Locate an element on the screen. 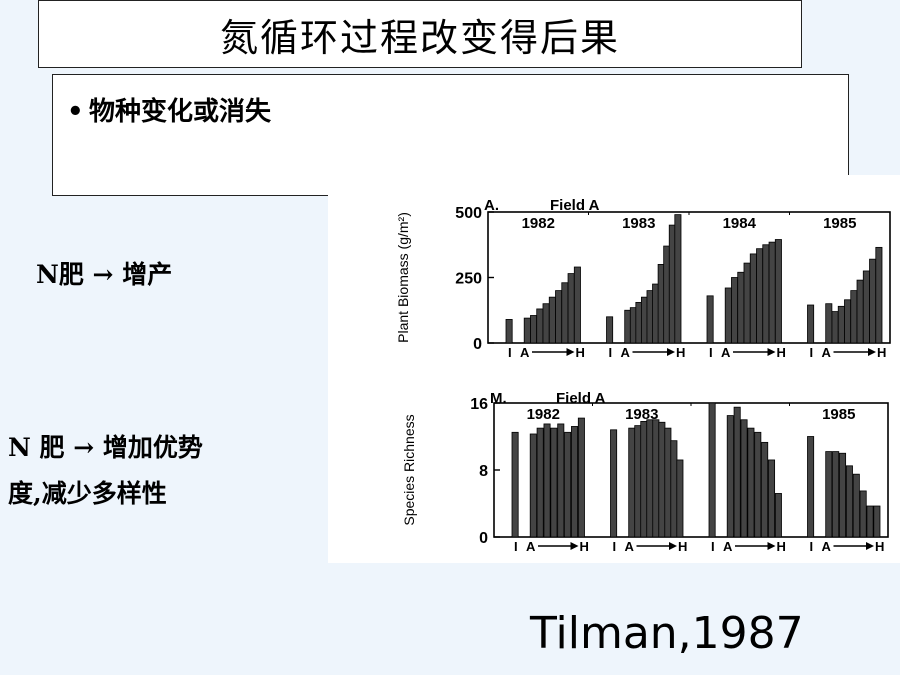 The image size is (900, 675). title-box: 氮循环过程改变得后果 is located at coordinates (420, 34).